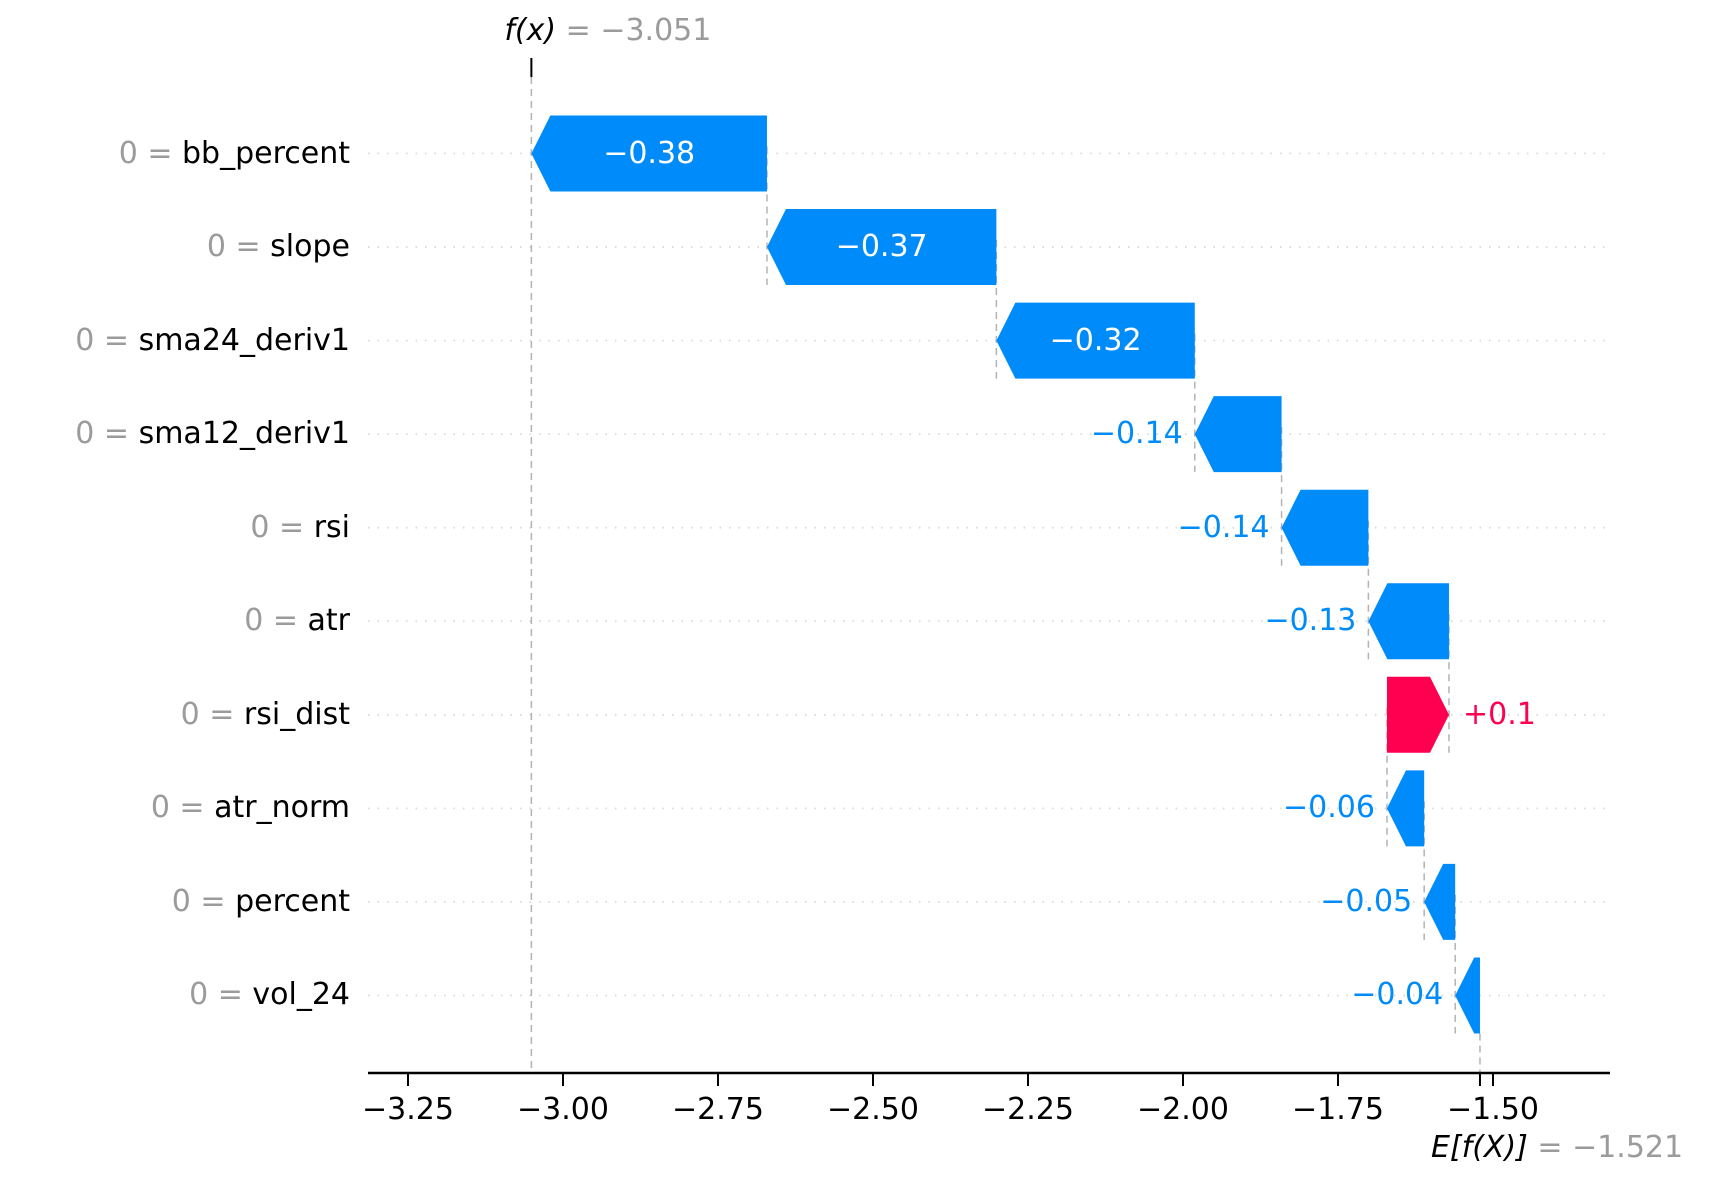  Describe the element at coordinates (175, 995) in the screenshot. I see `feature-label-vol_24: 0 = vol_24` at that location.